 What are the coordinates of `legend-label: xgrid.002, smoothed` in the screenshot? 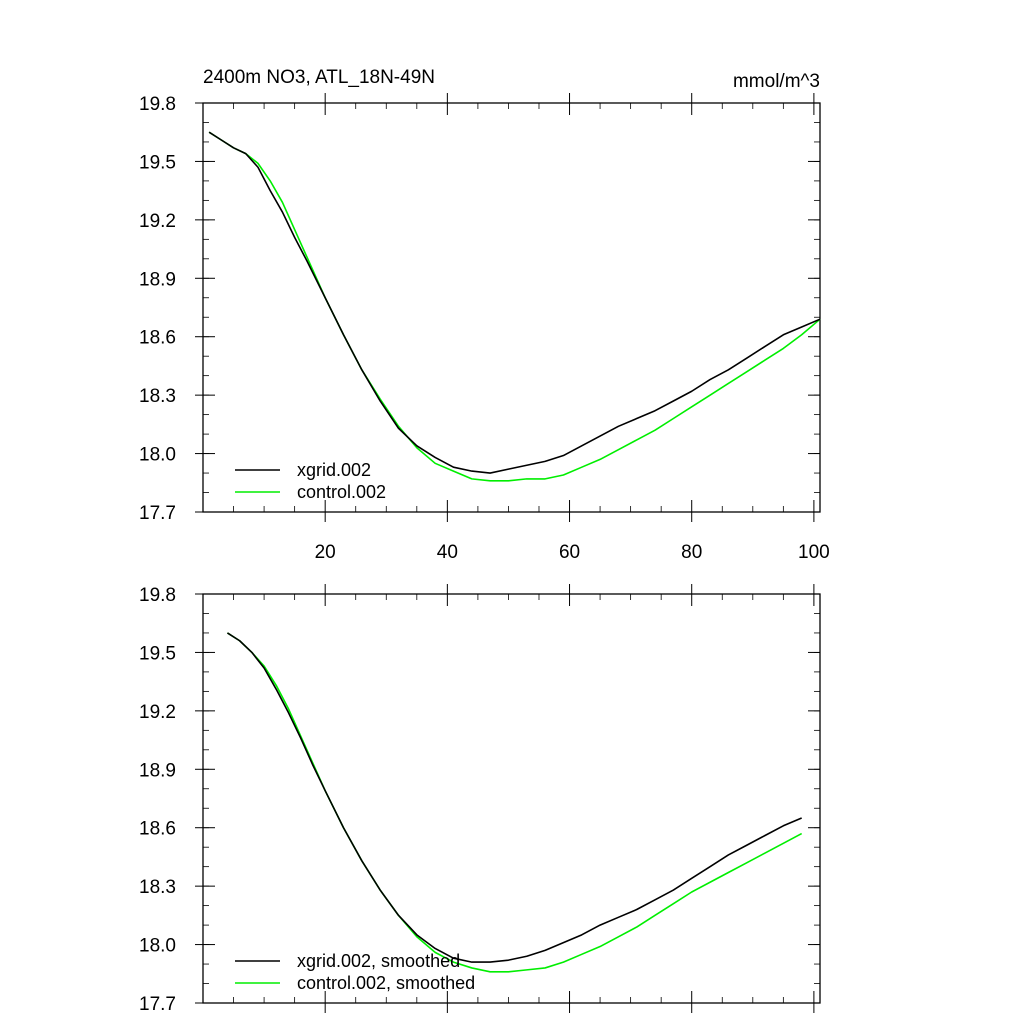 It's located at (378, 961).